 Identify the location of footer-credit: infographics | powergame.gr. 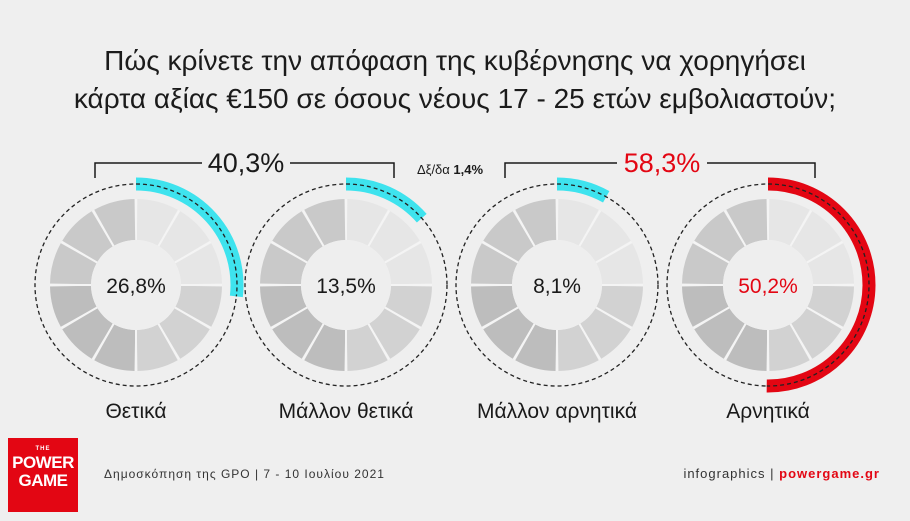
(781, 473).